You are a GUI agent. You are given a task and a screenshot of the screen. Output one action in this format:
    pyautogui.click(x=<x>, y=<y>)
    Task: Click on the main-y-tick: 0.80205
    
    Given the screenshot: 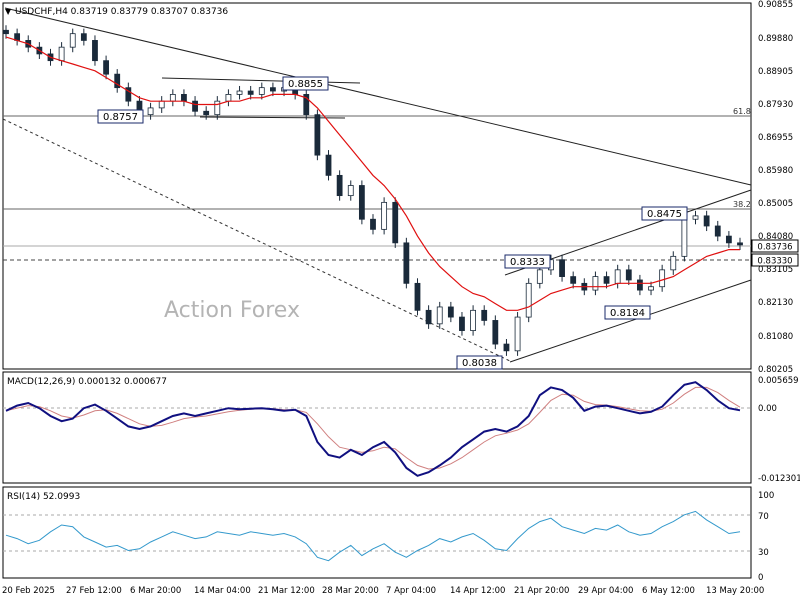 What is the action you would take?
    pyautogui.click(x=775, y=370)
    